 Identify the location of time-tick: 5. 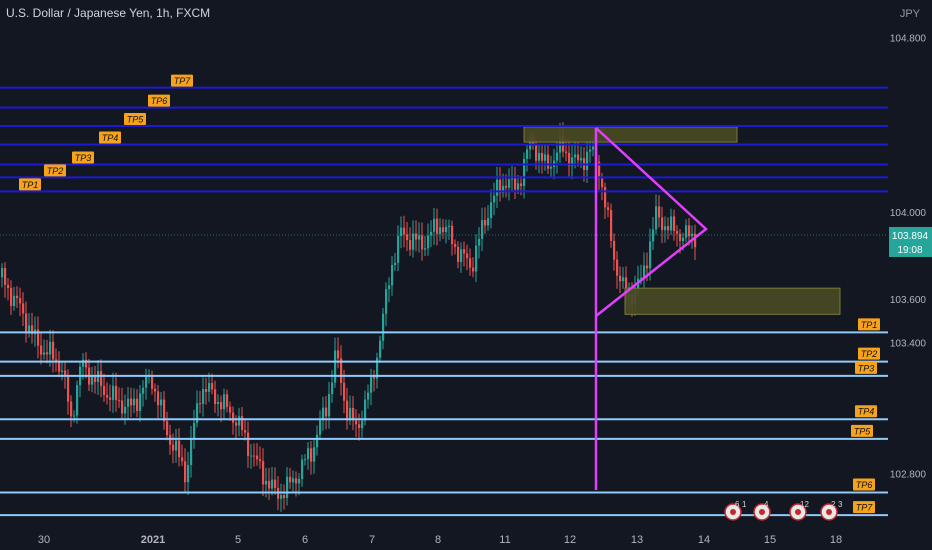
(238, 540).